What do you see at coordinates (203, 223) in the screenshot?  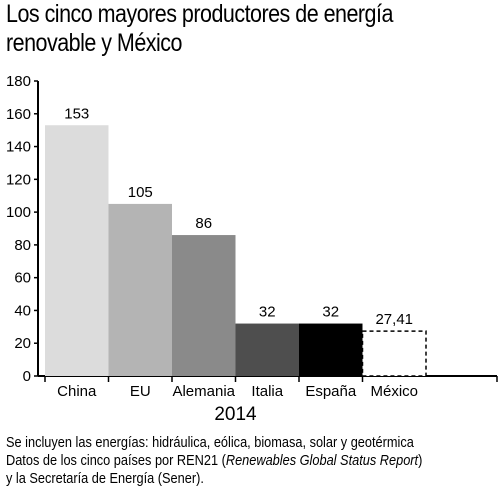 I see `value-label-alemania: 86` at bounding box center [203, 223].